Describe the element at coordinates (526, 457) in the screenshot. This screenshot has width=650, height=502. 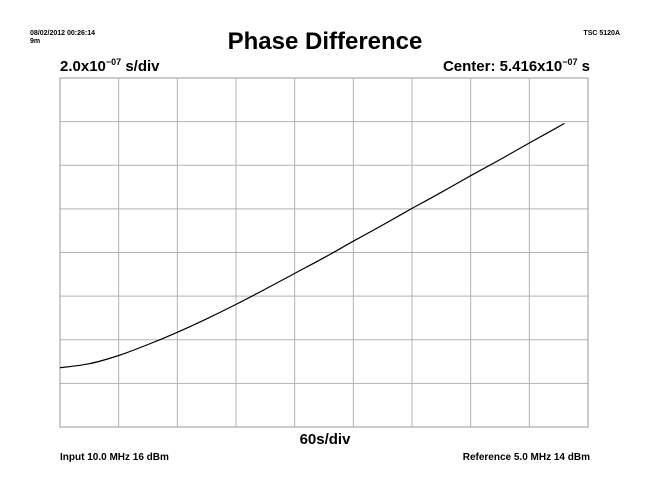
I see `reference-info: Reference 5.0 MHz 14 dBm` at that location.